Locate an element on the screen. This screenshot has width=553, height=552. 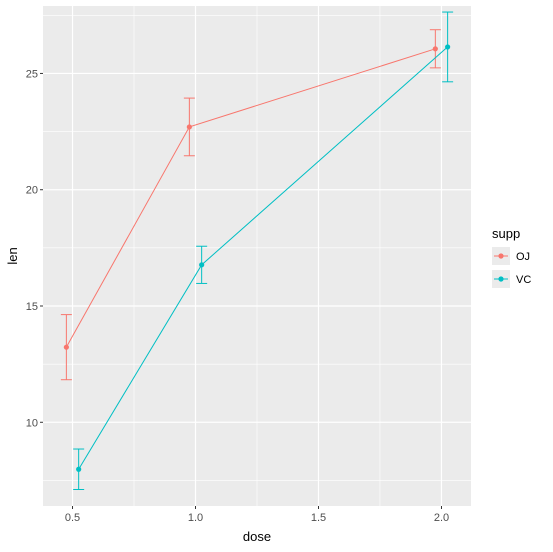
x-tick-label: 1.0 is located at coordinates (195, 518).